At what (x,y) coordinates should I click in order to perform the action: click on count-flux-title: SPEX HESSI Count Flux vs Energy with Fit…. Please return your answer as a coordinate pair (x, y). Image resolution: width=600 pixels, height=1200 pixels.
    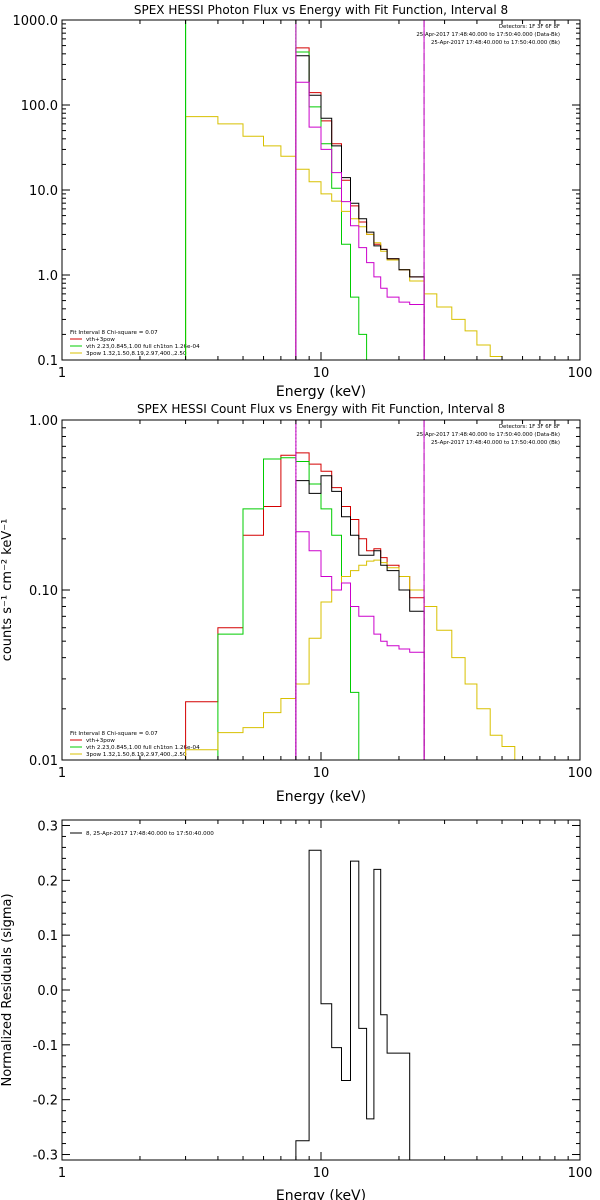
    Looking at the image, I should click on (321, 409).